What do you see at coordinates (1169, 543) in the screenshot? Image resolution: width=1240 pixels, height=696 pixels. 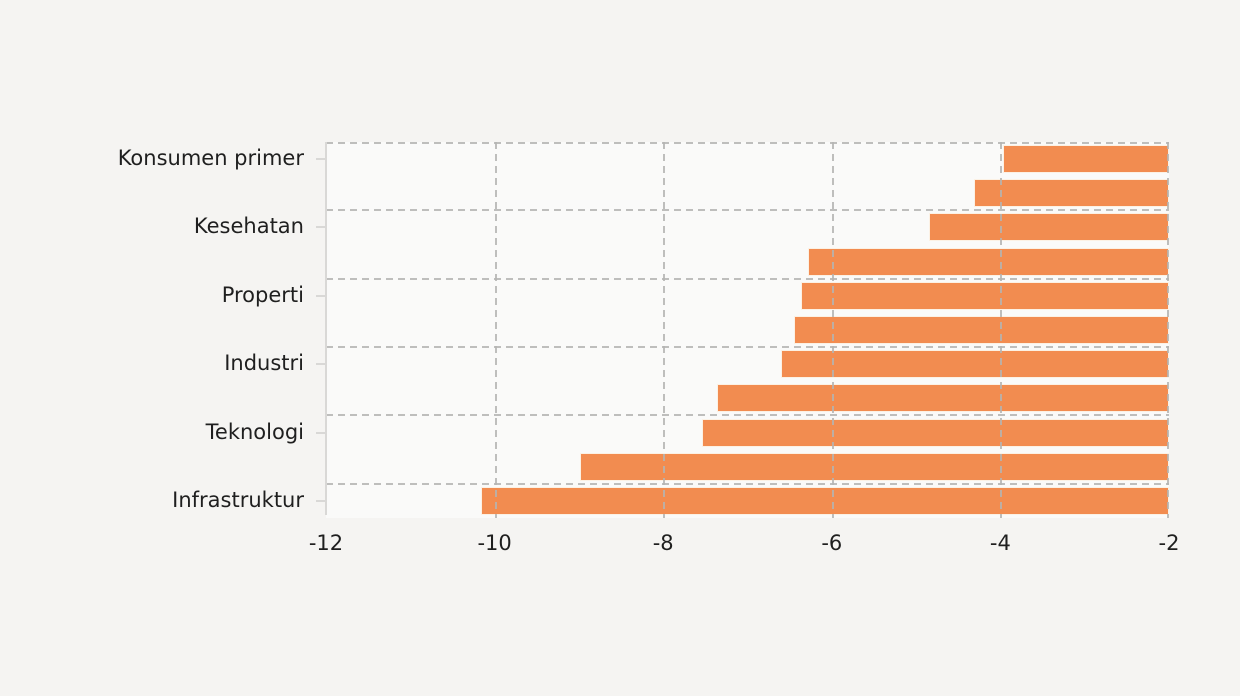 I see `x-tick-label: -2` at bounding box center [1169, 543].